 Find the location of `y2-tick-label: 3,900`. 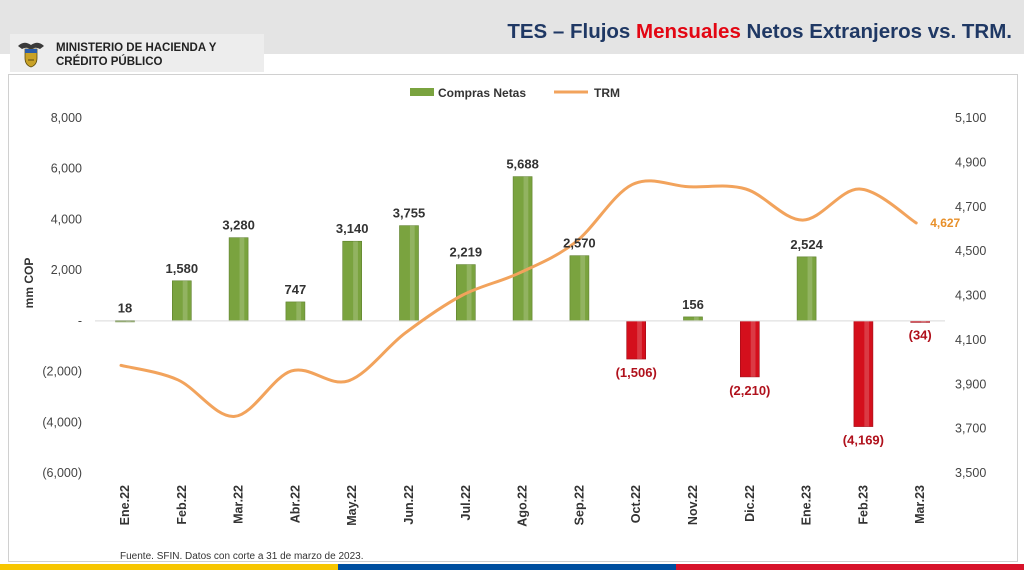

y2-tick-label: 3,900 is located at coordinates (970, 384).